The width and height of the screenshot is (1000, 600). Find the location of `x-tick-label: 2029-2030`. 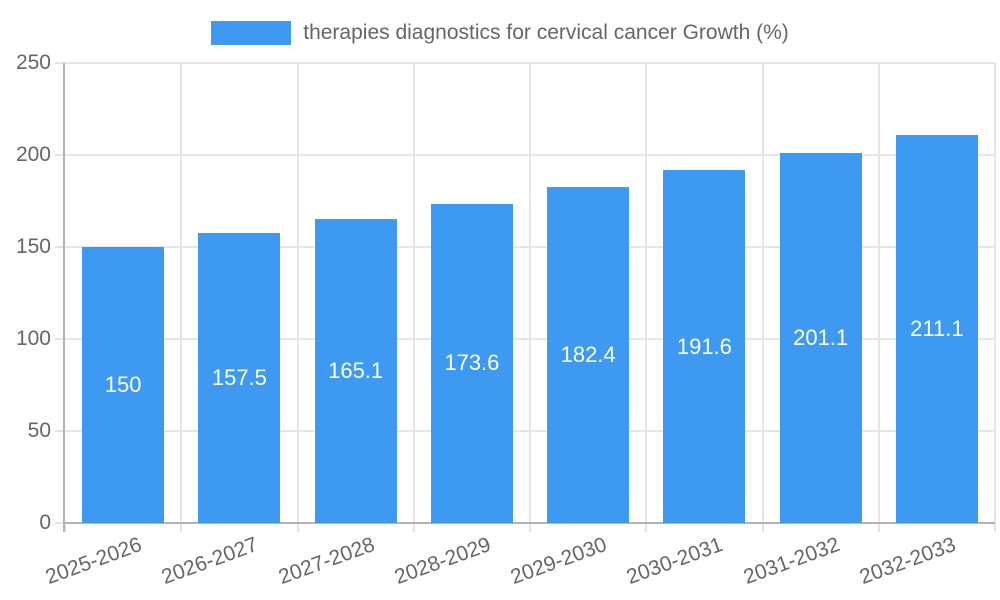

x-tick-label: 2029-2030 is located at coordinates (558, 561).